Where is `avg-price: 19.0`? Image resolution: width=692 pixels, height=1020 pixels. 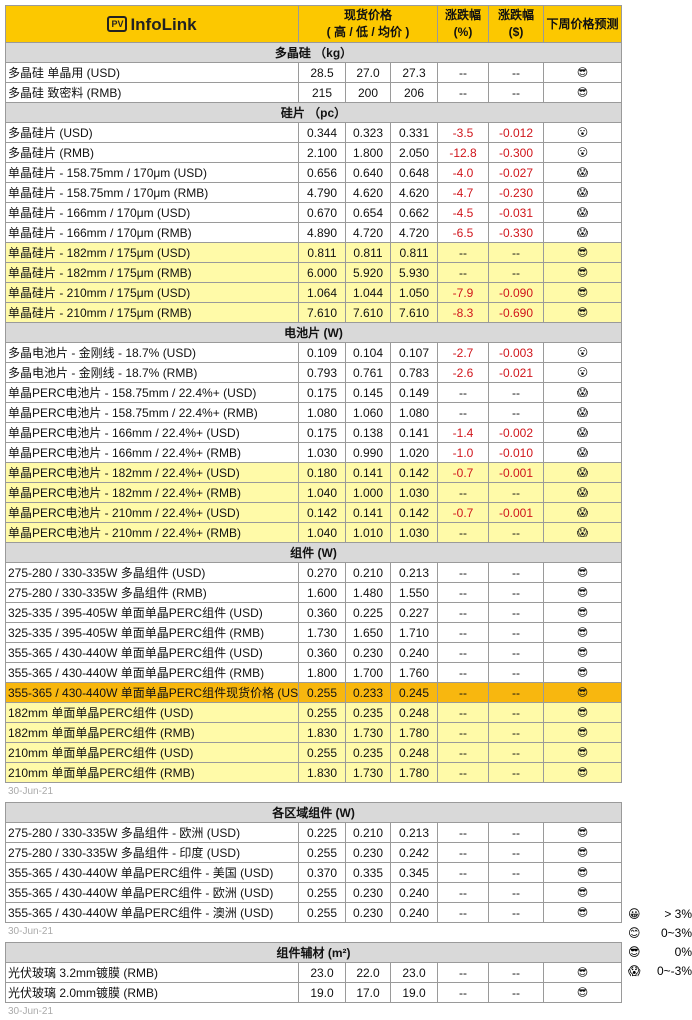 avg-price: 19.0 is located at coordinates (414, 992).